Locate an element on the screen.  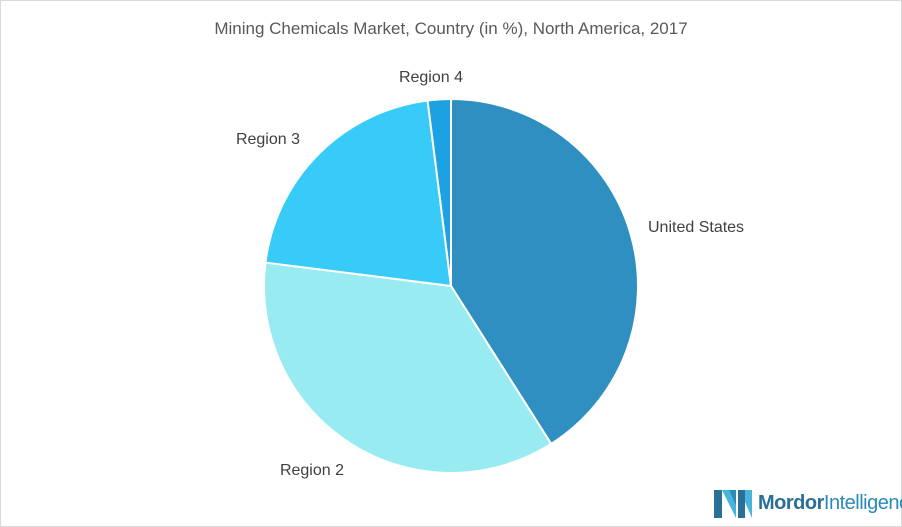
logo-text-bold: Mordor is located at coordinates (791, 502).